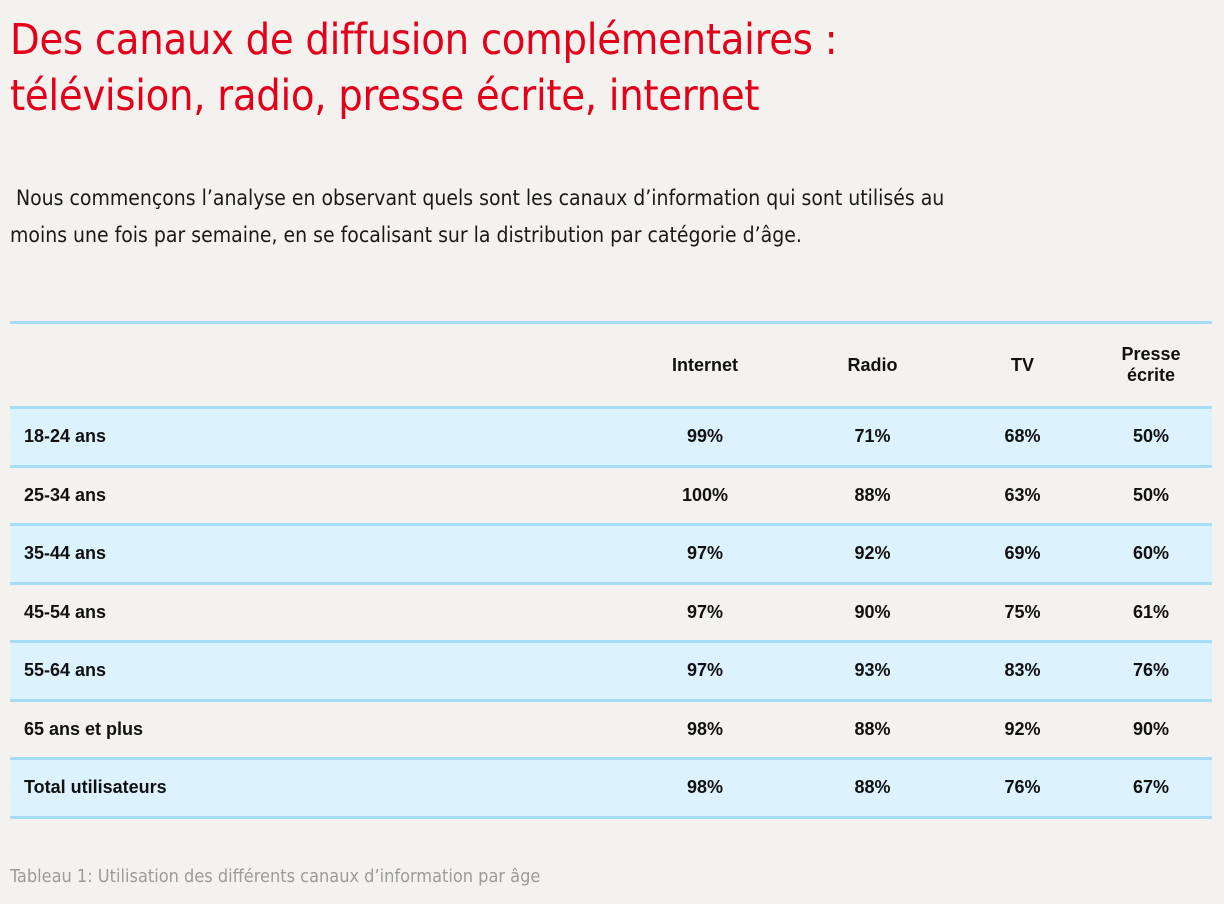  I want to click on header-presse: Presse écrite, so click(1151, 365).